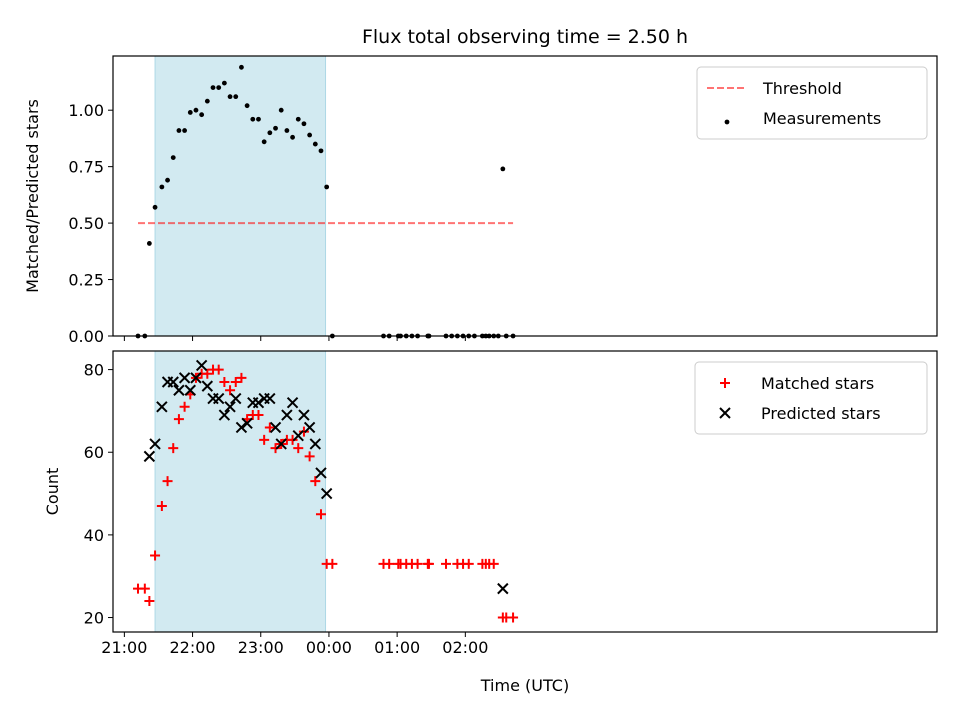 This screenshot has height=724, width=960. I want to click on y-tick-label: 0.75, so click(86, 167).